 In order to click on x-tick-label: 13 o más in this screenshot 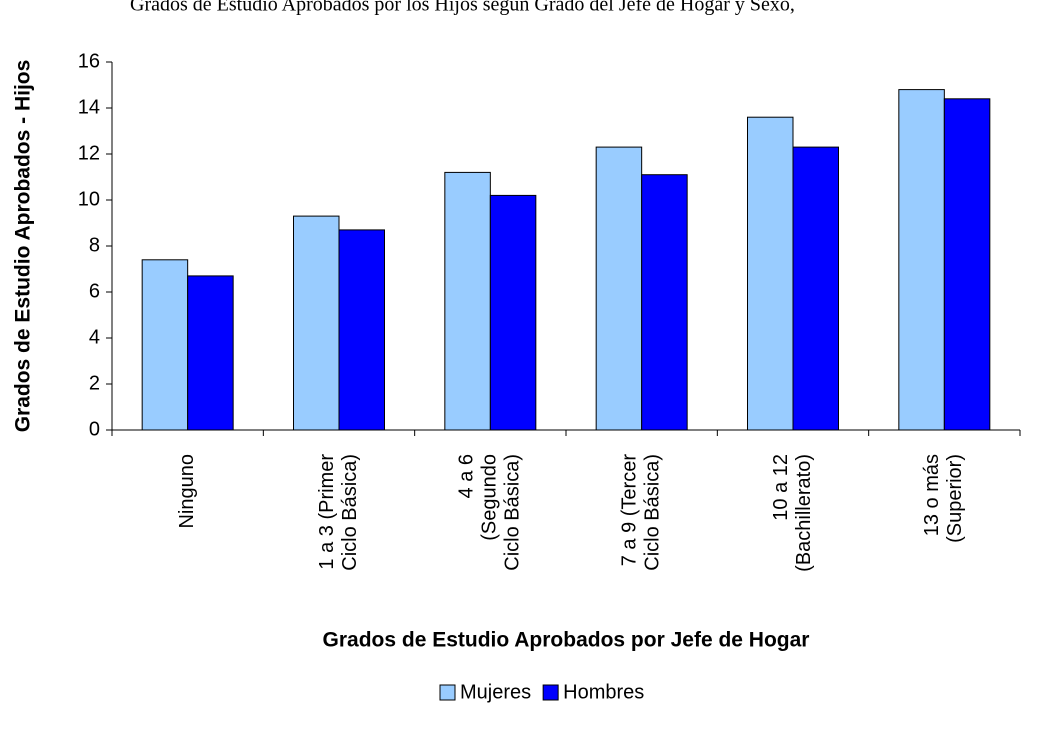, I will do `click(932, 495)`.